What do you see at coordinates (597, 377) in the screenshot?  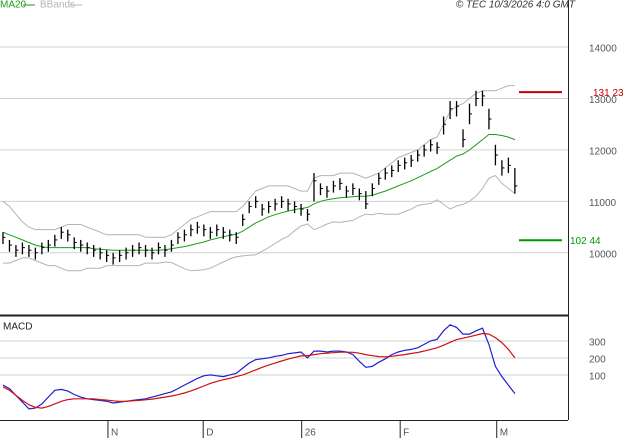 I see `y-tick-label: 100` at bounding box center [597, 377].